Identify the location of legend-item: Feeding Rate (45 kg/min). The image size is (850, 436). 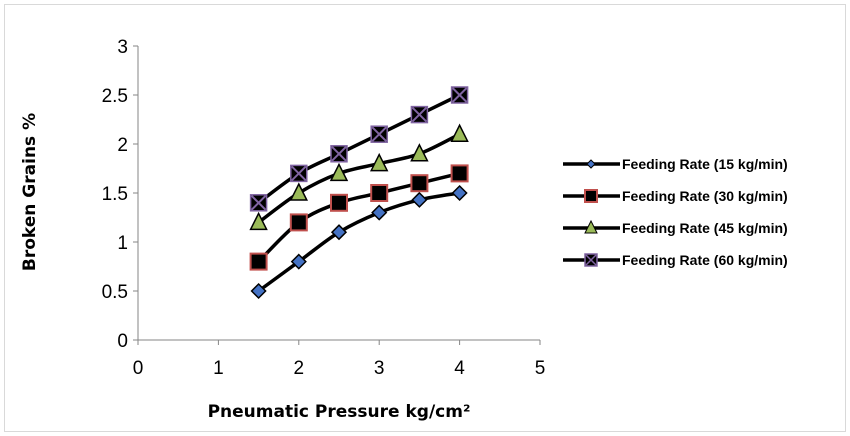
(675, 227).